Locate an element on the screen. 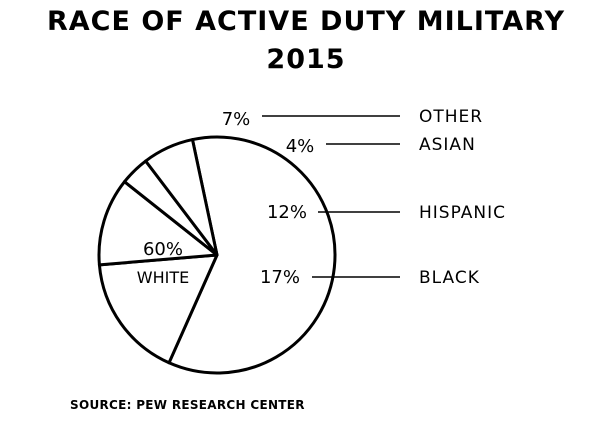 This screenshot has width=612, height=422. pie-slice-other is located at coordinates (181, 197).